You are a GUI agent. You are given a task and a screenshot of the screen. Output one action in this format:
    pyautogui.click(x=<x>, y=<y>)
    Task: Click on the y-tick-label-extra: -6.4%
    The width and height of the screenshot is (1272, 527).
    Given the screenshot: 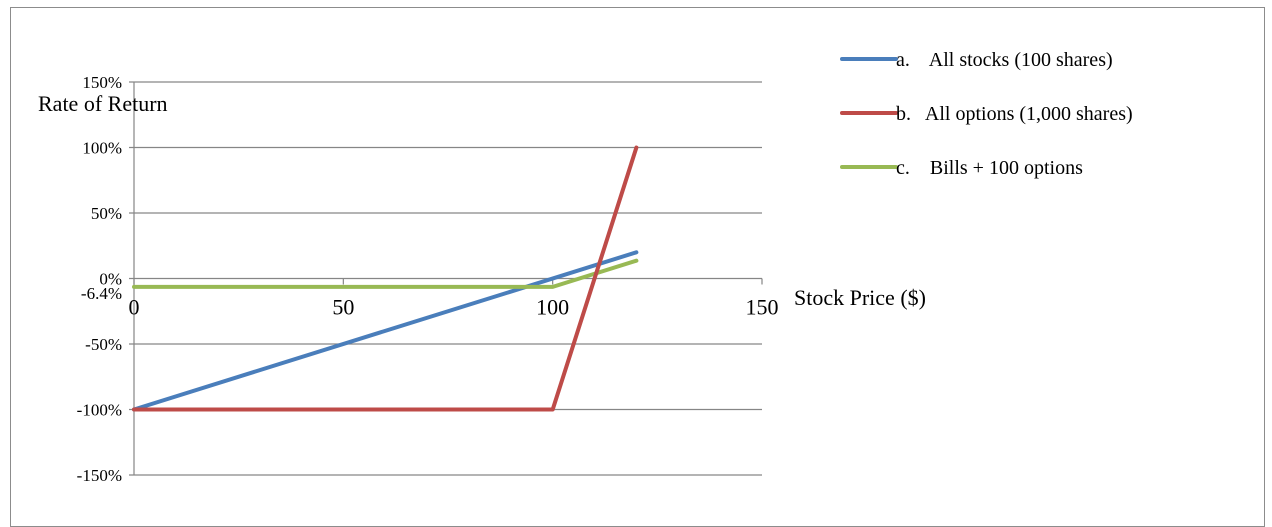 What is the action you would take?
    pyautogui.click(x=101, y=293)
    